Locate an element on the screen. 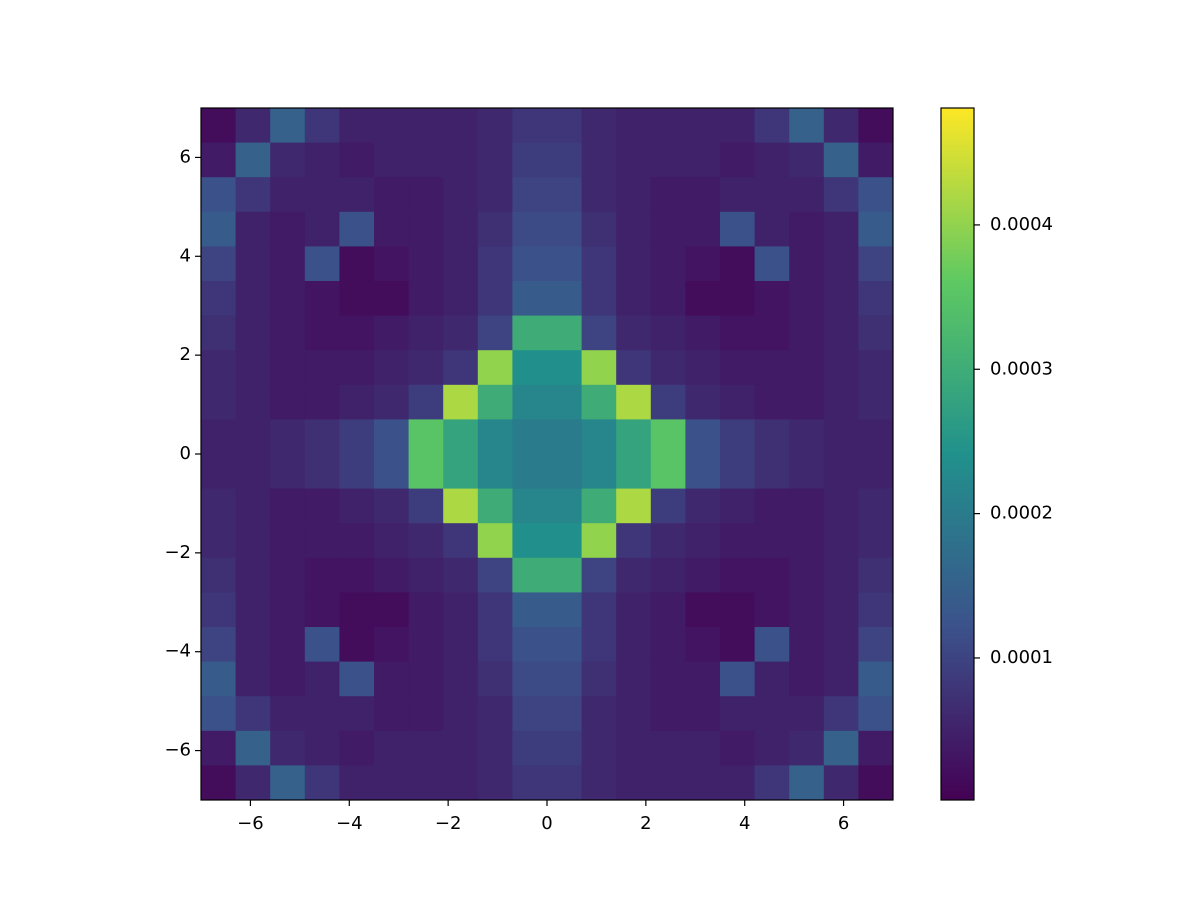  y-tick-label: −6 is located at coordinates (177, 750).